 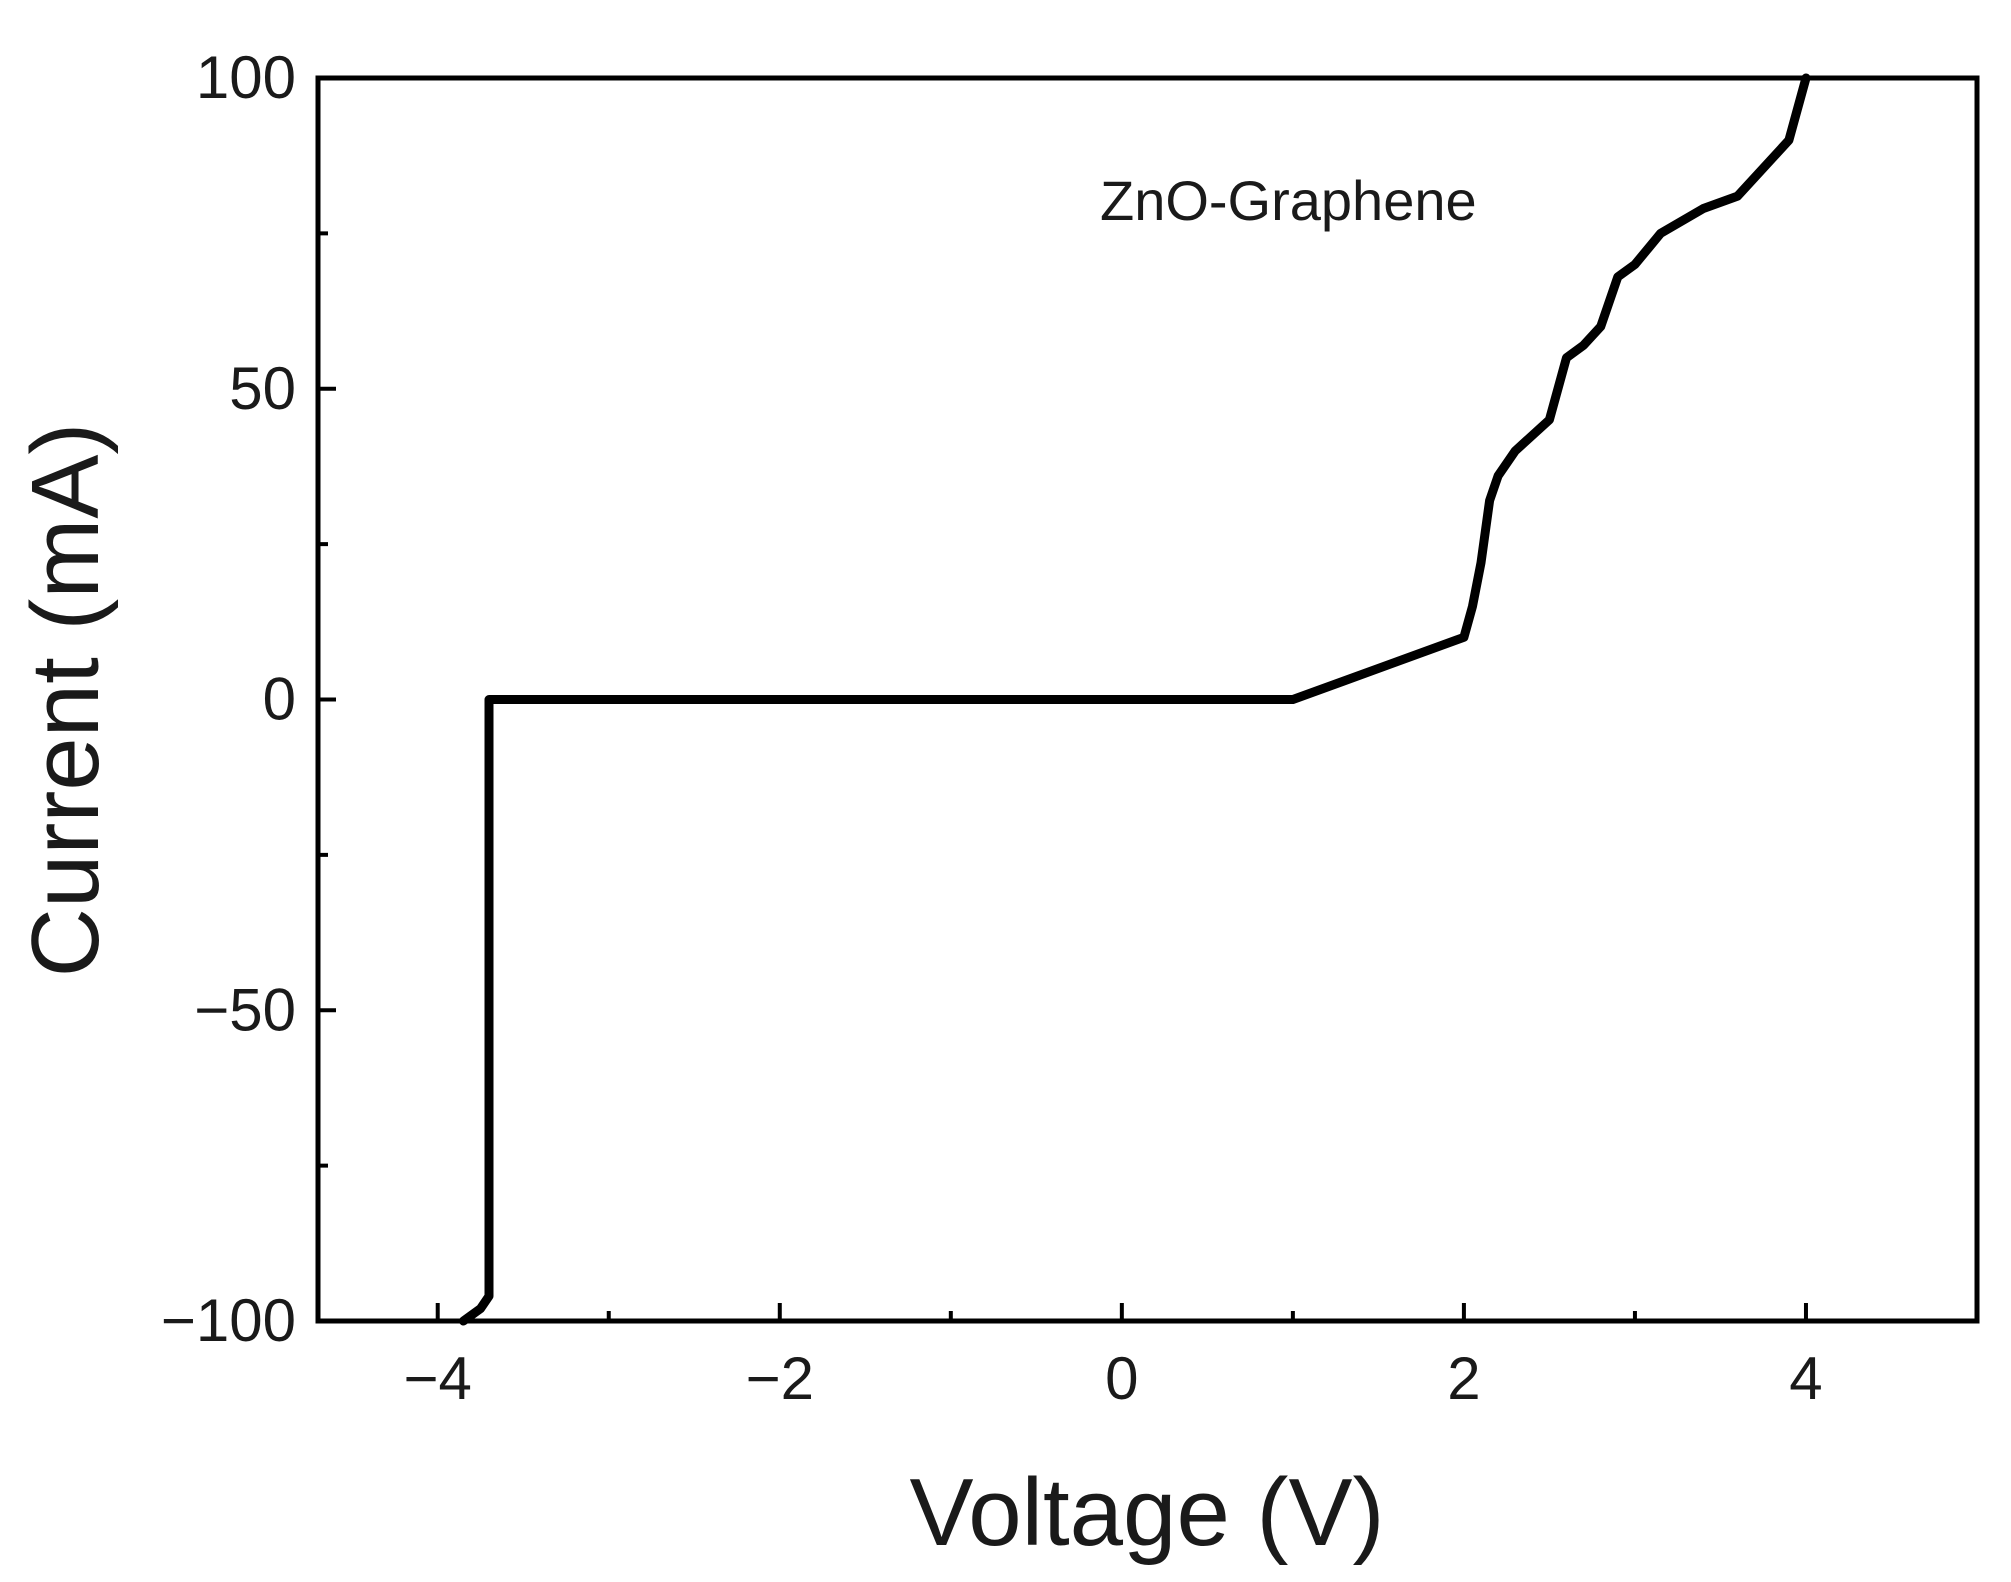 I want to click on y-axis-tick-labels: −100 −50 0 50 100, so click(x=228, y=699).